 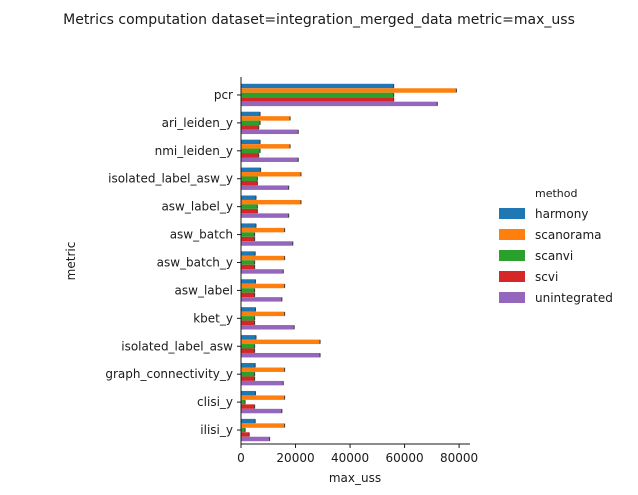 What do you see at coordinates (271, 202) in the screenshot?
I see `bar-scanorama-asw_label_y` at bounding box center [271, 202].